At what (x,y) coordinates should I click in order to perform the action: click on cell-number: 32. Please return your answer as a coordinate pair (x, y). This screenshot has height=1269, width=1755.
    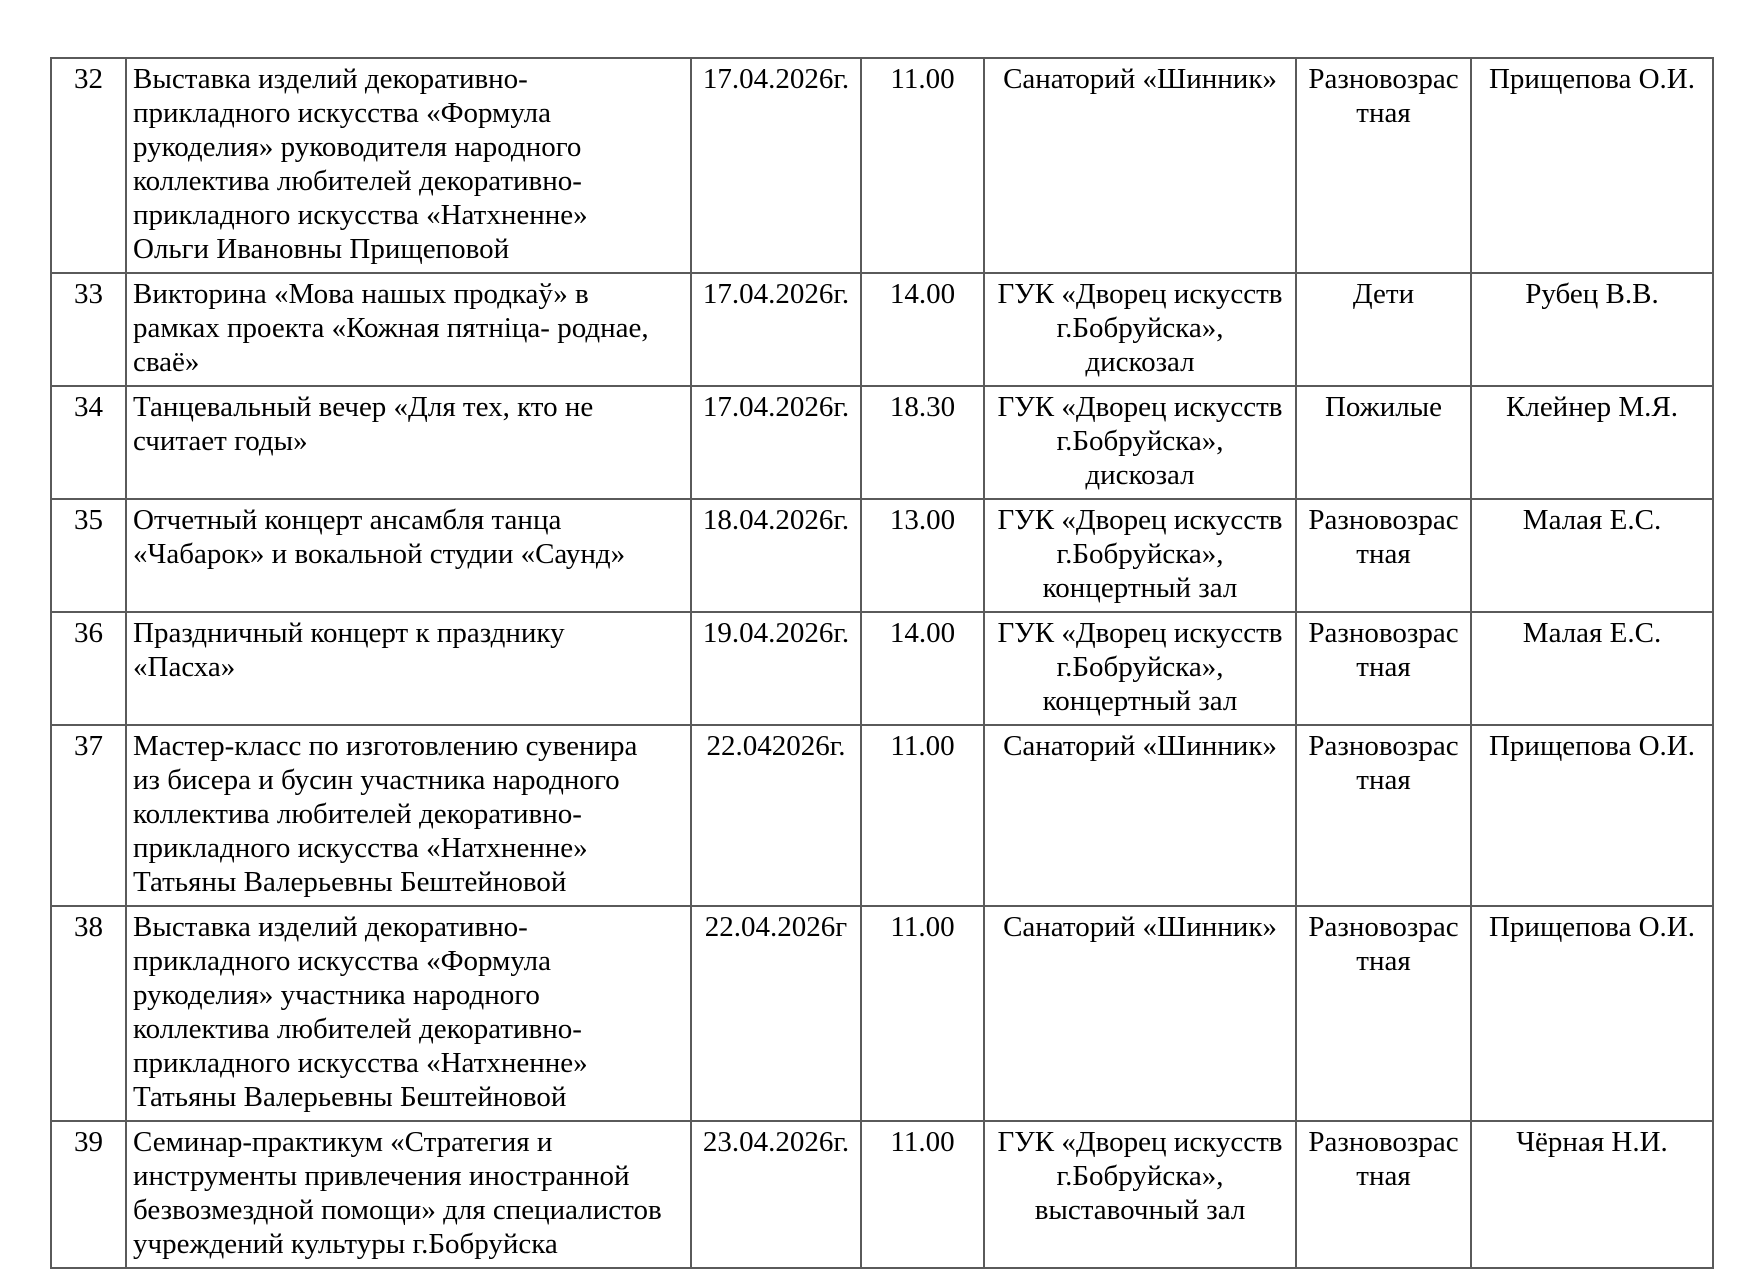
    Looking at the image, I should click on (88, 165).